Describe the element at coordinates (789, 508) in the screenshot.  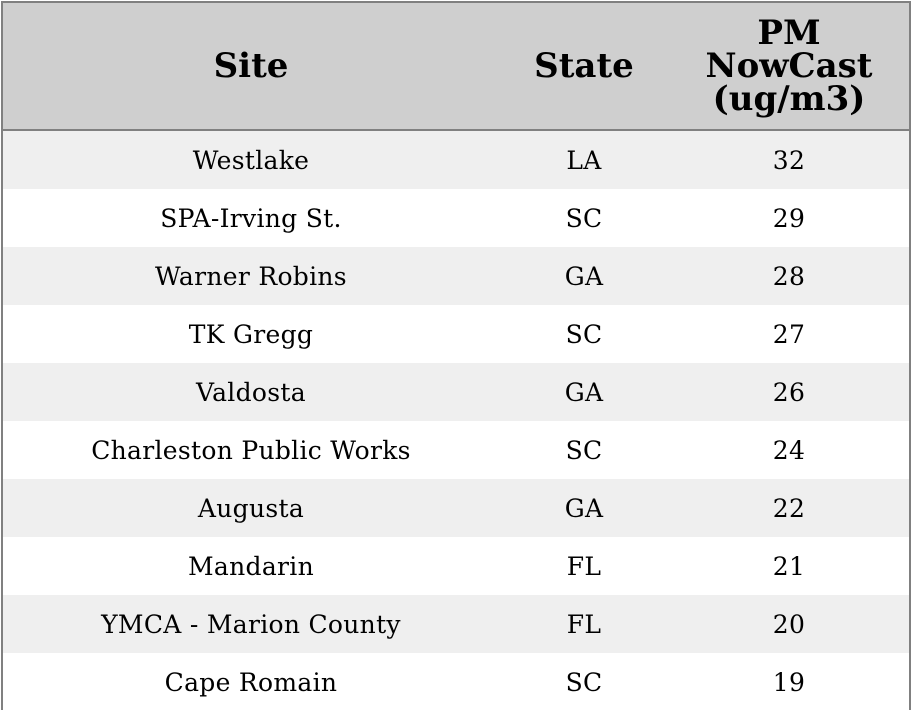
I see `cell-pm-value: 22` at that location.